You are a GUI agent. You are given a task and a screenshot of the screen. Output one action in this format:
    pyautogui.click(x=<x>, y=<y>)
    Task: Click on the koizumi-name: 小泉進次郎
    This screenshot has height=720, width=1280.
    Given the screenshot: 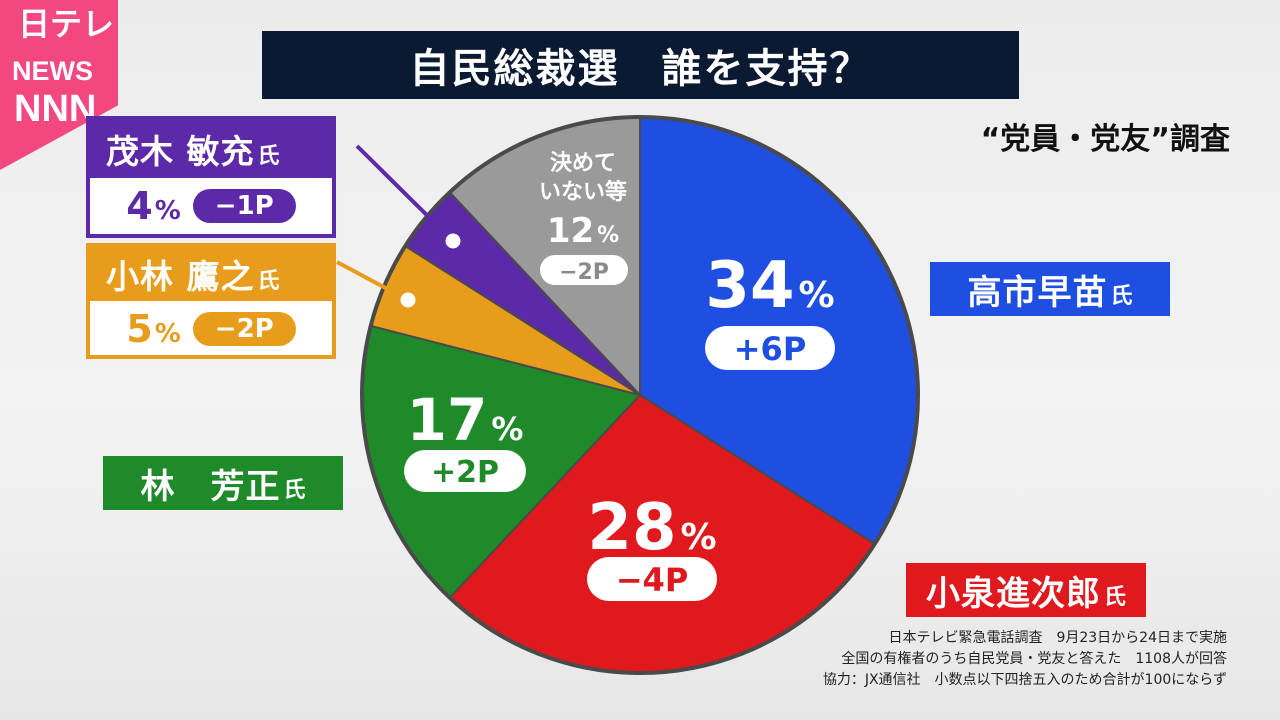 What is the action you would take?
    pyautogui.click(x=1013, y=593)
    